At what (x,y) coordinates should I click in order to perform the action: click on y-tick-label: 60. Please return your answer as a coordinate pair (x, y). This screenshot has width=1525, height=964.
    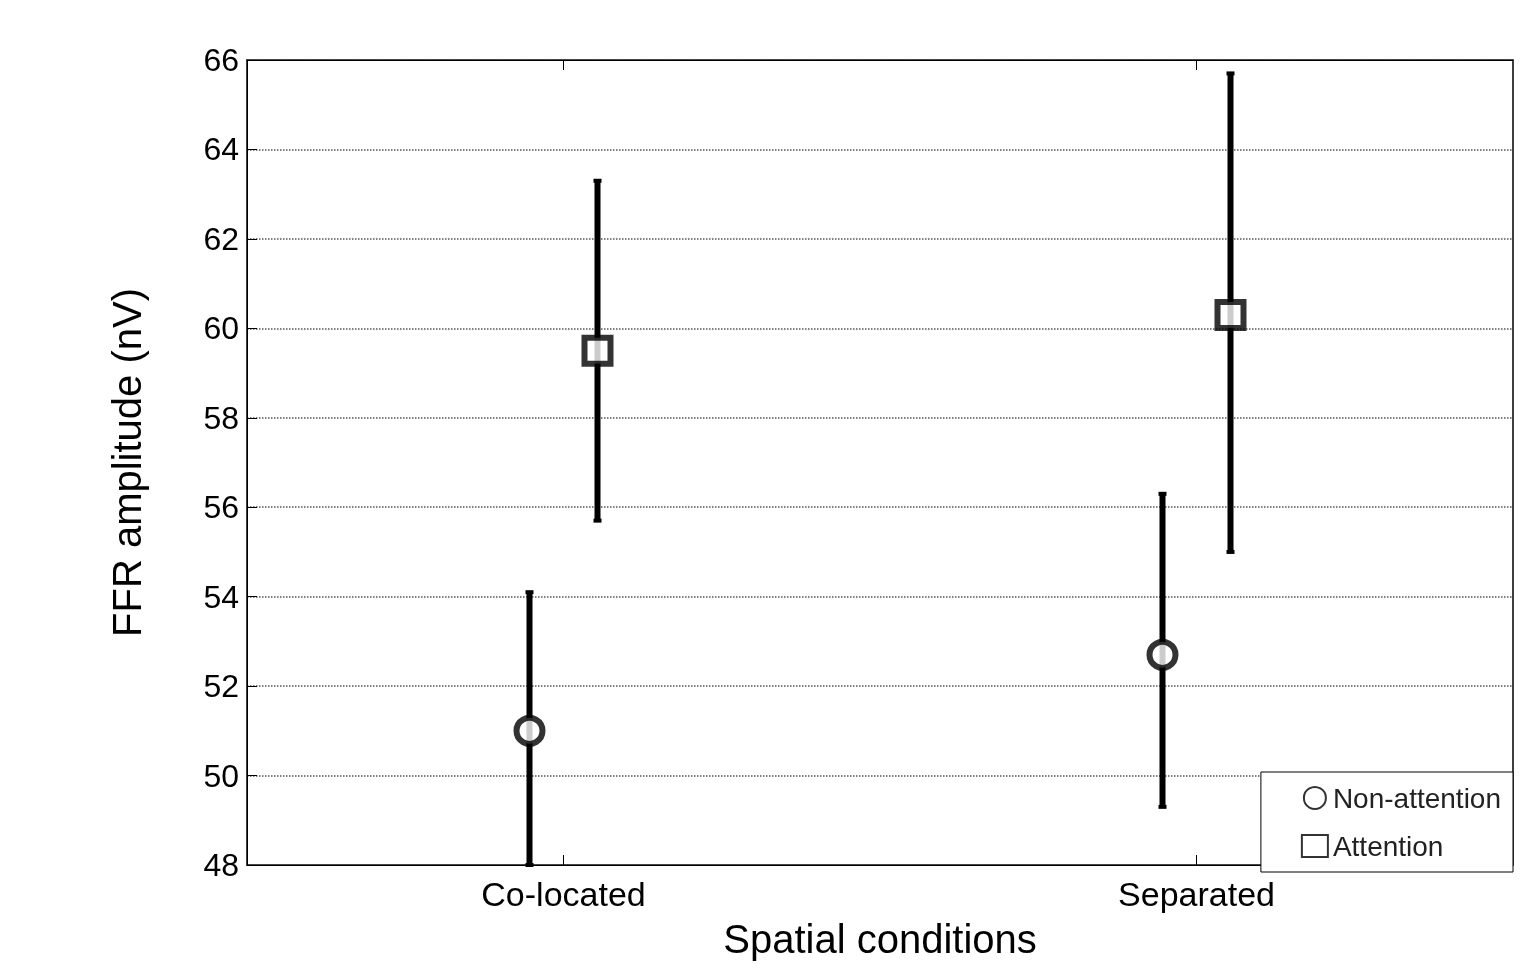
    Looking at the image, I should click on (221, 328).